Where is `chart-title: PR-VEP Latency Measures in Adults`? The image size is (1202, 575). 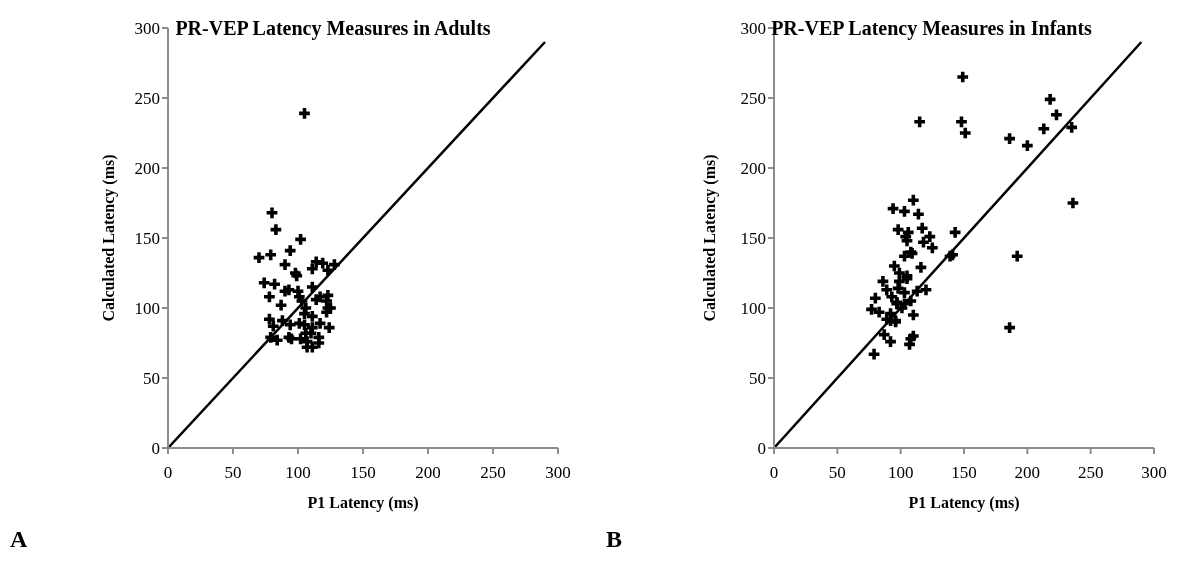
chart-title: PR-VEP Latency Measures in Adults is located at coordinates (333, 28).